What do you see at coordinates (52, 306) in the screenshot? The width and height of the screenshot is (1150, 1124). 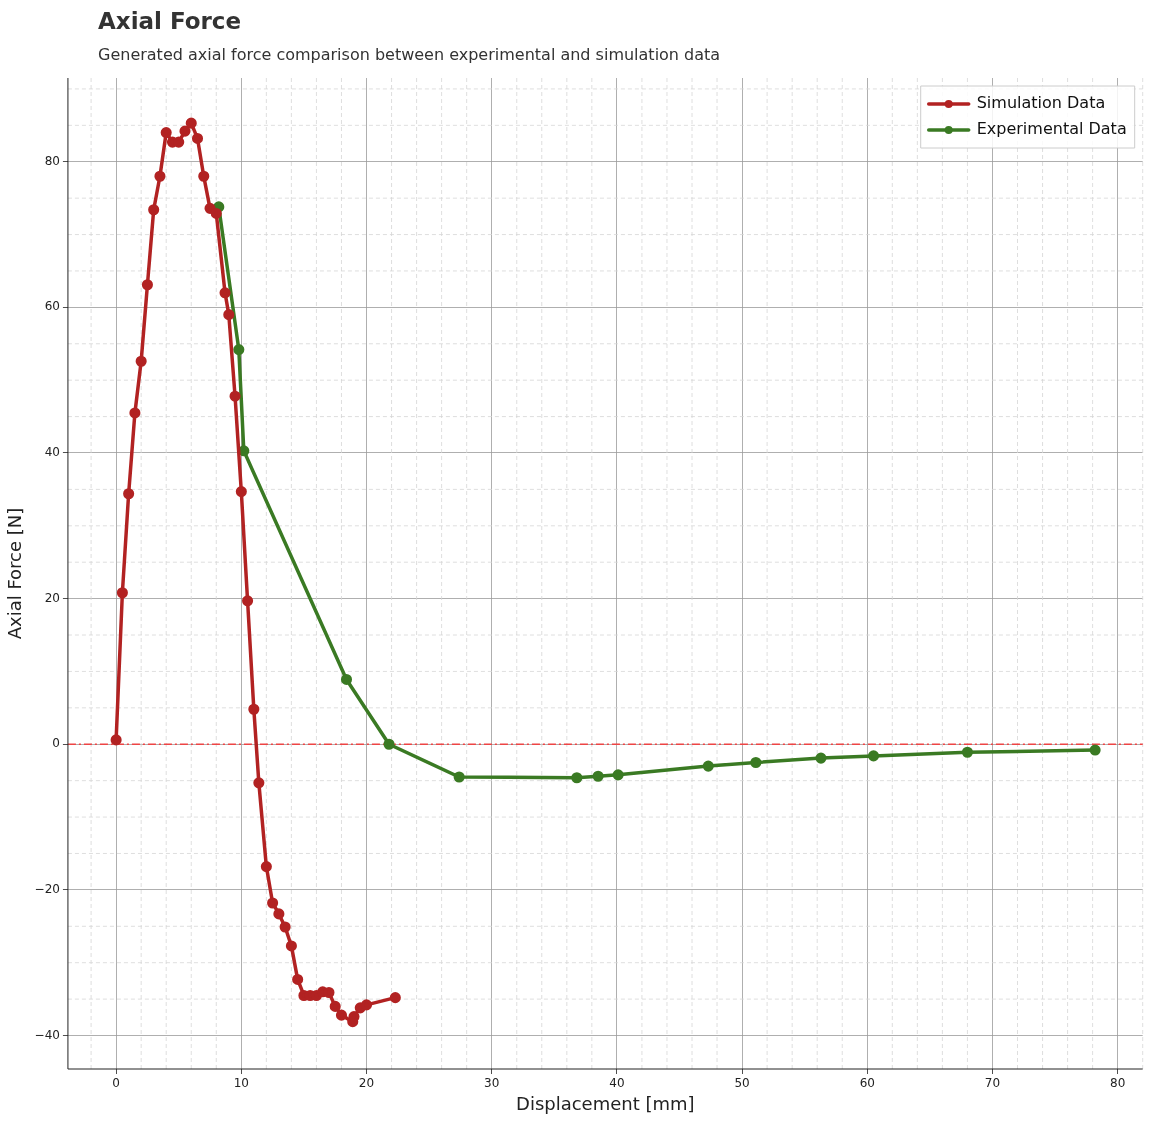 I see `y-tick-label: 60` at bounding box center [52, 306].